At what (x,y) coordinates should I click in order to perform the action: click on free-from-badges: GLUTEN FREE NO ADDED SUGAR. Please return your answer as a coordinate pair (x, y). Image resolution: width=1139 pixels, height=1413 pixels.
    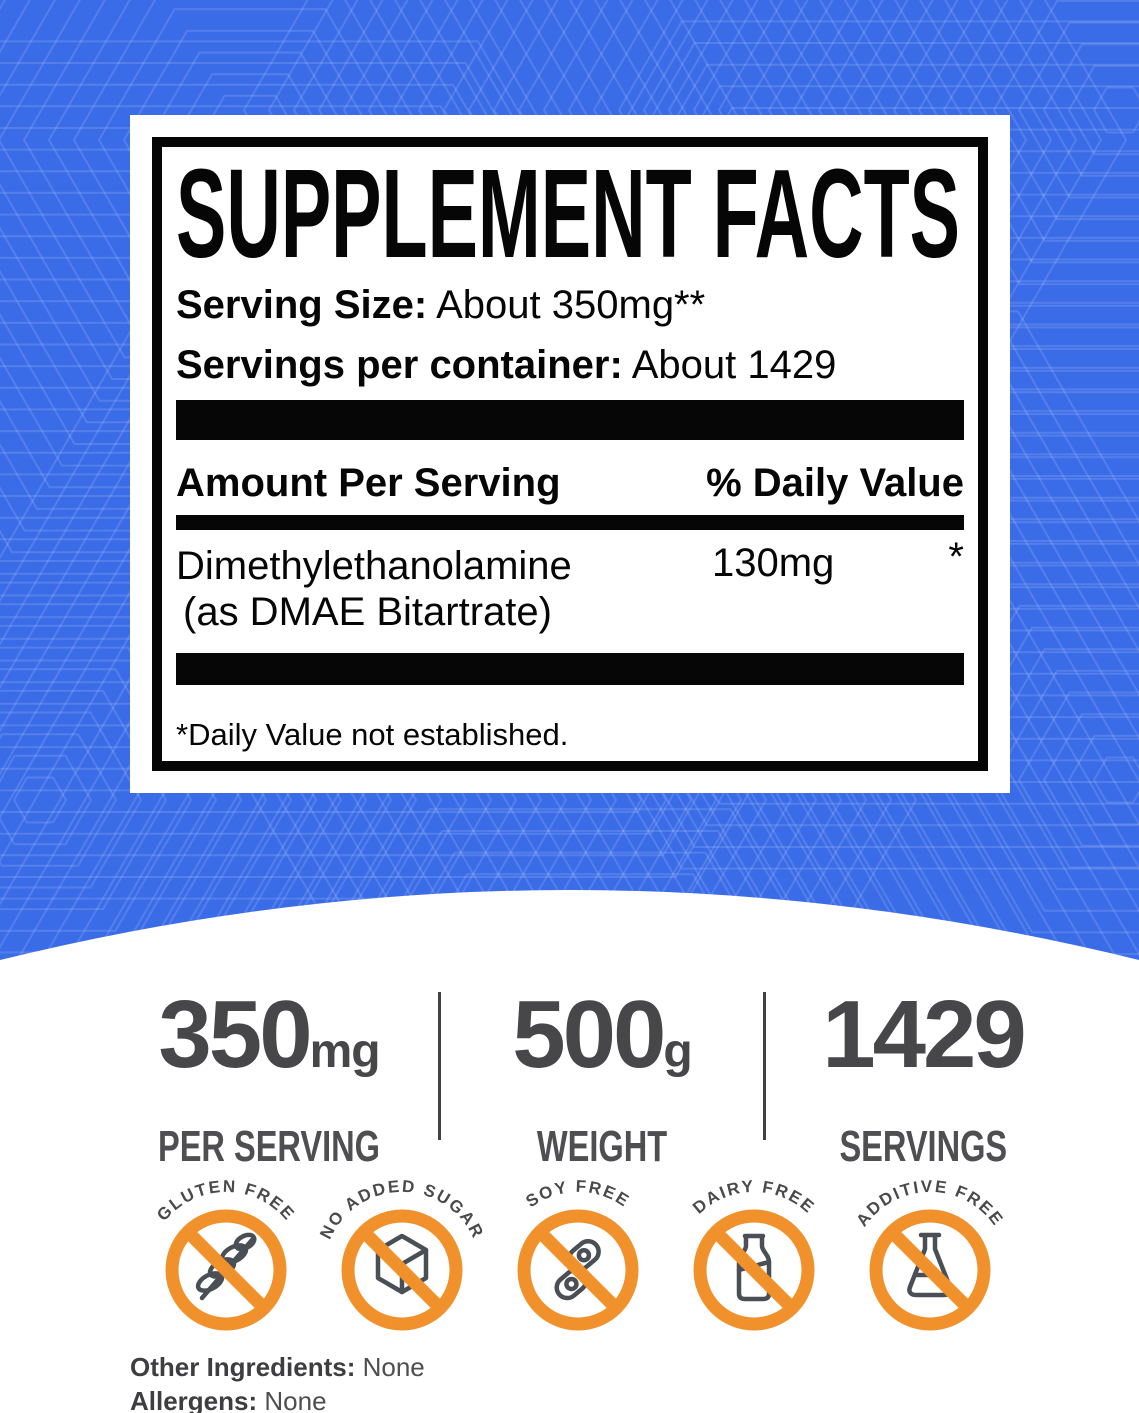
    Looking at the image, I should click on (573, 1255).